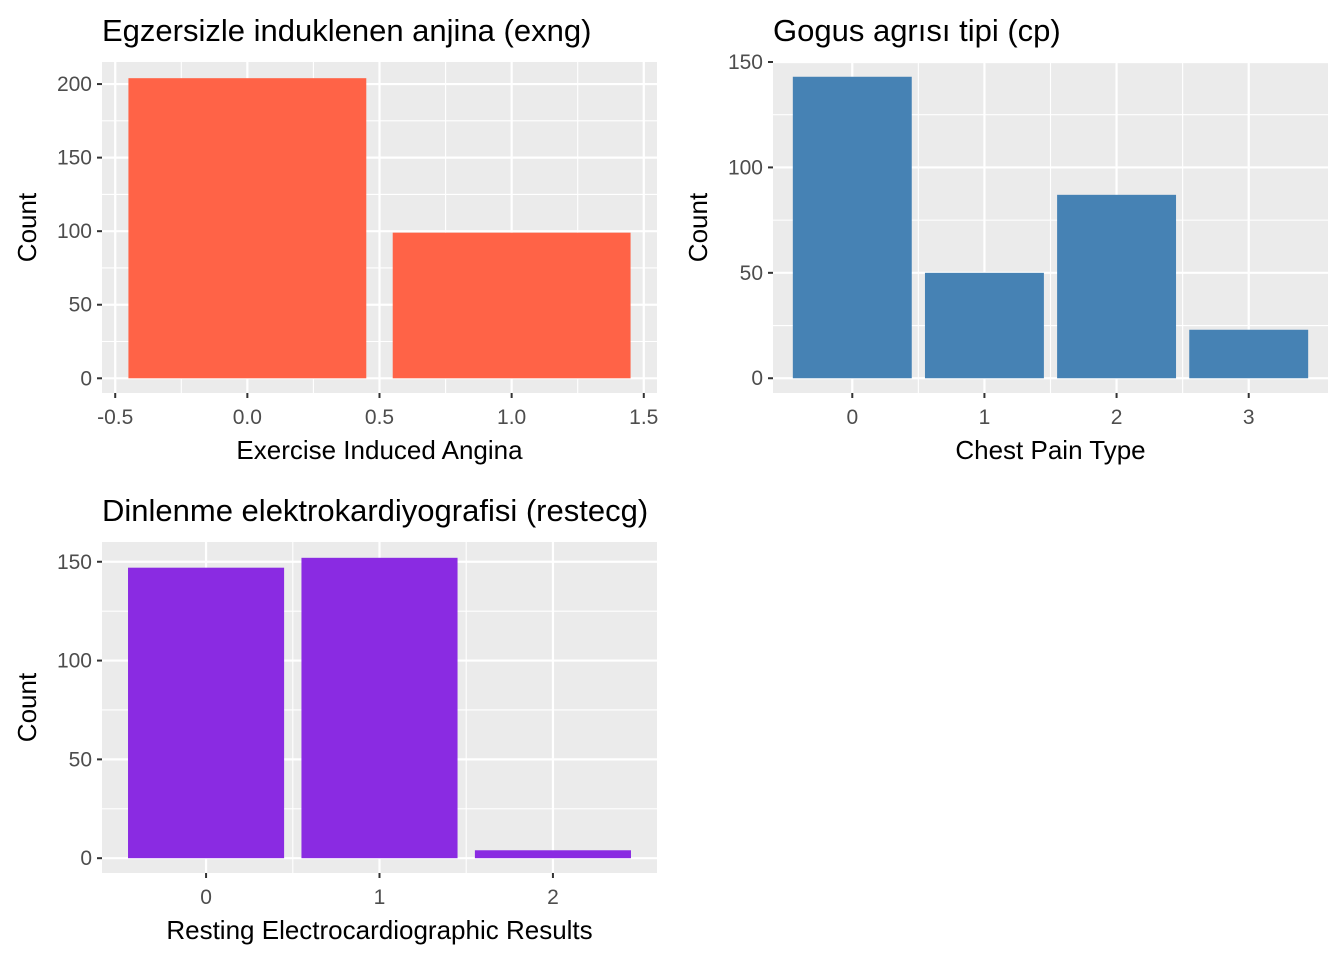 The image size is (1344, 960). Describe the element at coordinates (511, 417) in the screenshot. I see `x-tick-label: 1.0` at that location.